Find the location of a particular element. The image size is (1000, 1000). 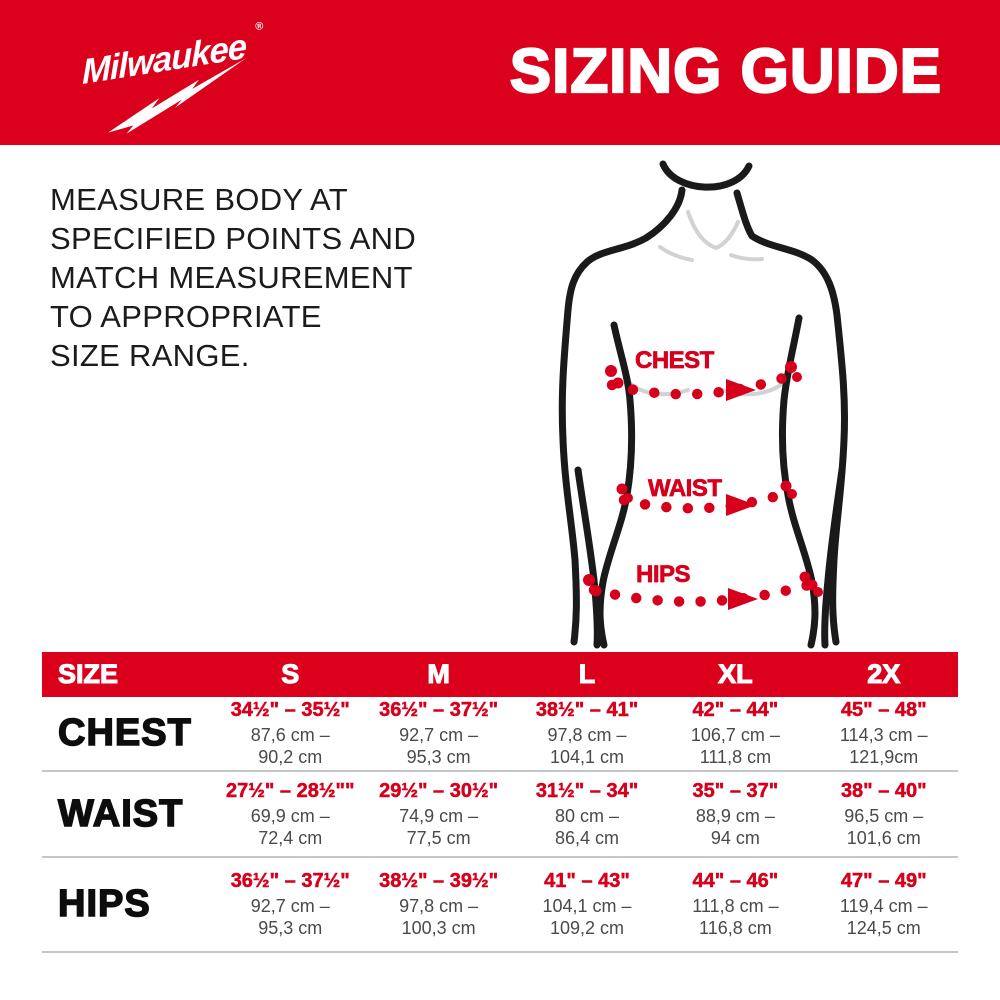

cm-range: 80 cm – is located at coordinates (587, 815).